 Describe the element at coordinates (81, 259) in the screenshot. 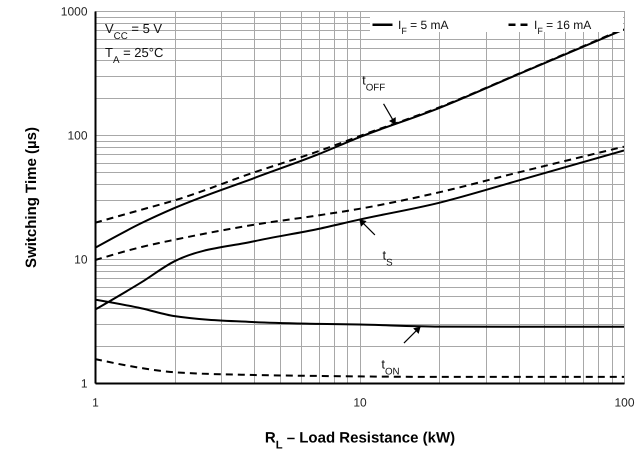

I see `y-tick-label: 10` at that location.